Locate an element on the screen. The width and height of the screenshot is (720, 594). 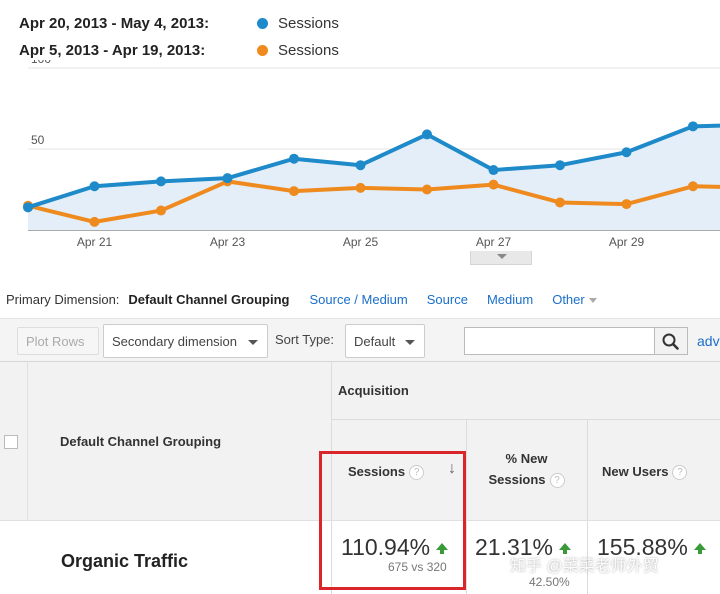
dimension-other-dropdown: Other is located at coordinates (574, 299).